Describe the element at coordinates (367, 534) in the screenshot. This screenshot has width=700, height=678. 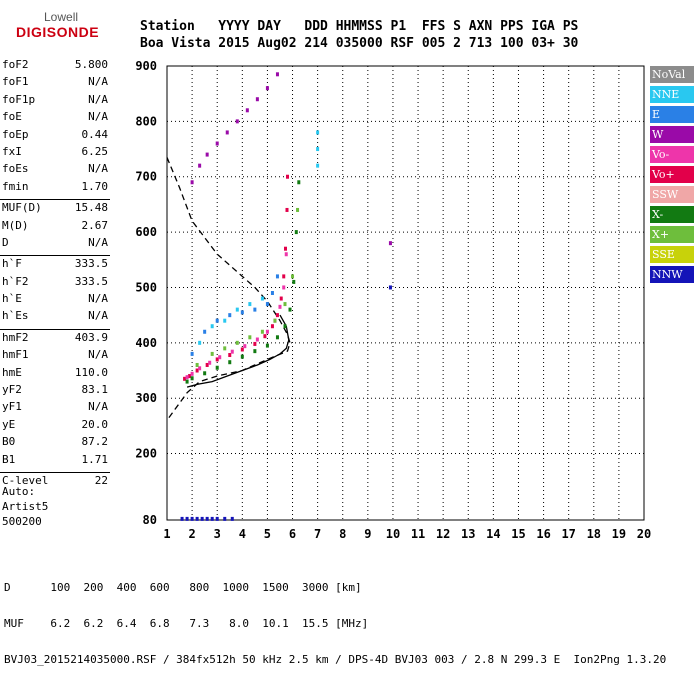
I see `x-tick-label: 9` at that location.